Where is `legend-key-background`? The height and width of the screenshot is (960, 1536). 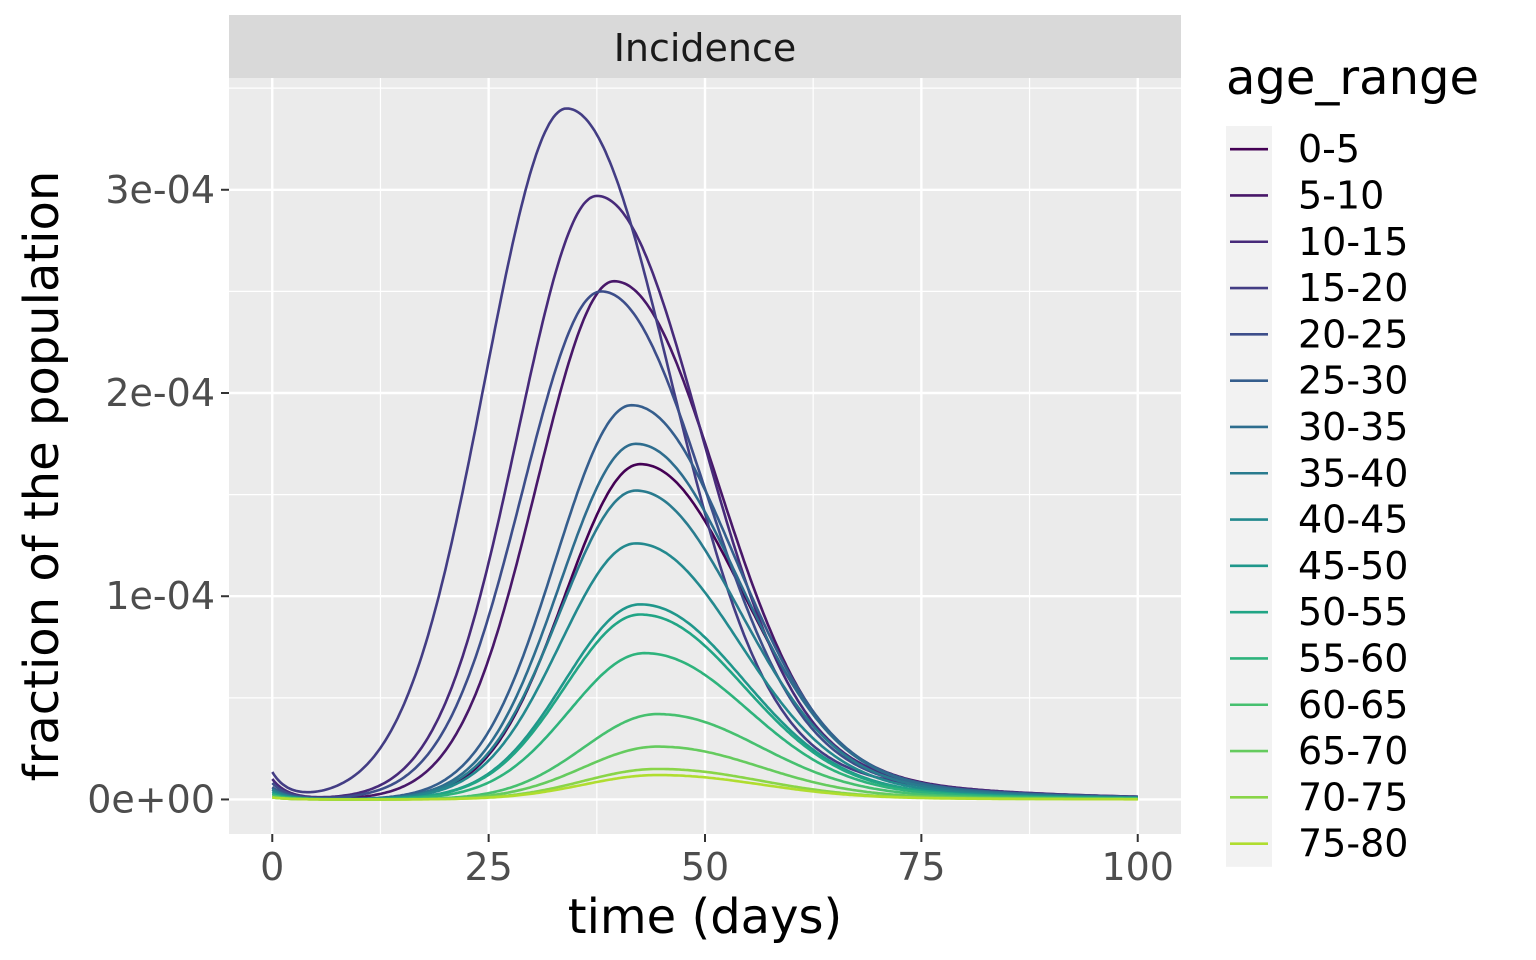
legend-key-background is located at coordinates (1249, 496).